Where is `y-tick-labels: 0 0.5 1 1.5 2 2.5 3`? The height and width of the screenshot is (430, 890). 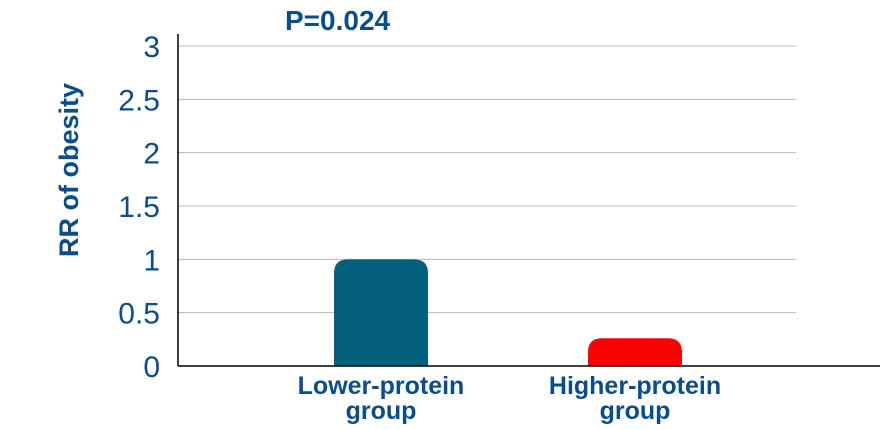
y-tick-labels: 0 0.5 1 1.5 2 2.5 3 is located at coordinates (139, 207).